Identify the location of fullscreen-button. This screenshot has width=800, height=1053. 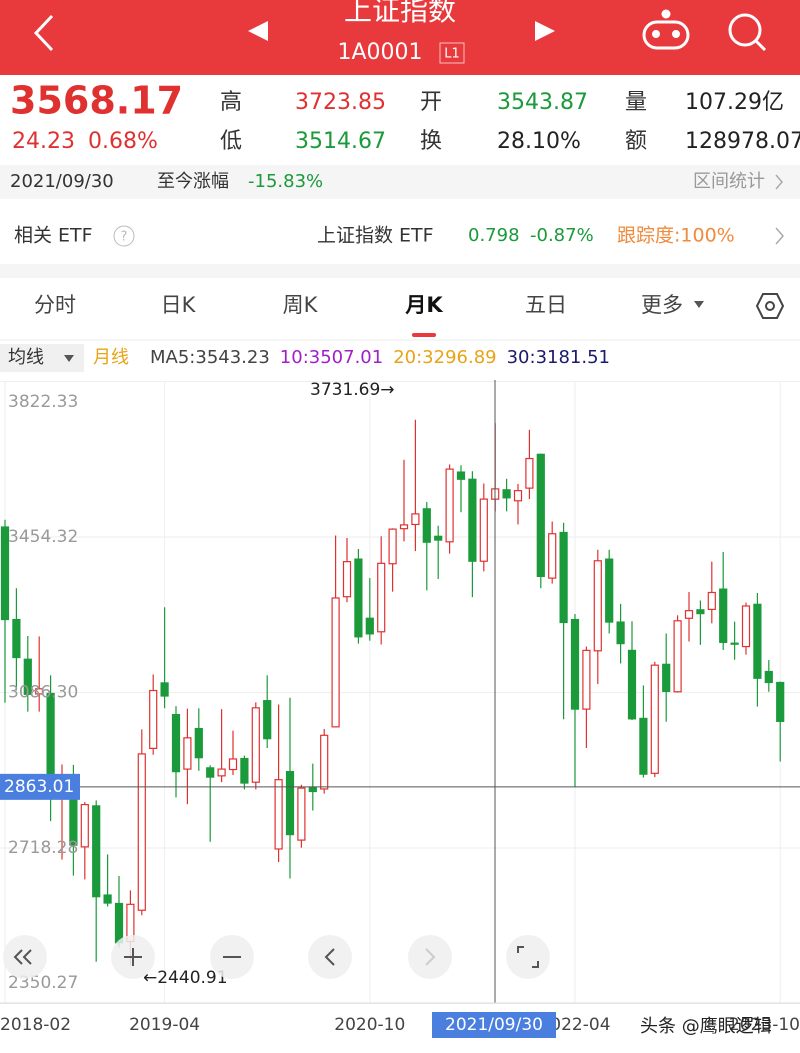
(528, 957).